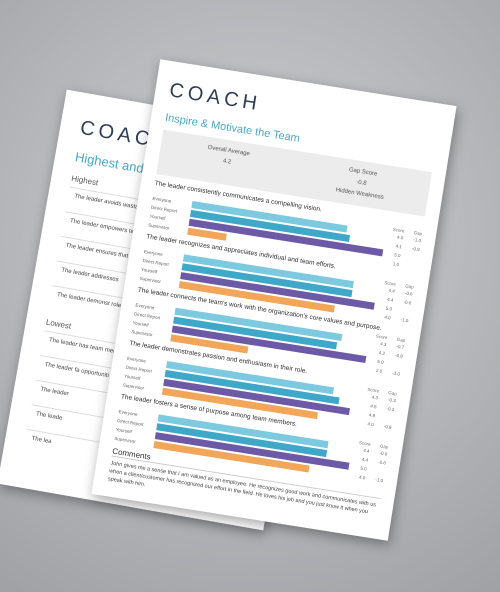  What do you see at coordinates (226, 163) in the screenshot?
I see `summary-cell: Overall Average 4.2` at bounding box center [226, 163].